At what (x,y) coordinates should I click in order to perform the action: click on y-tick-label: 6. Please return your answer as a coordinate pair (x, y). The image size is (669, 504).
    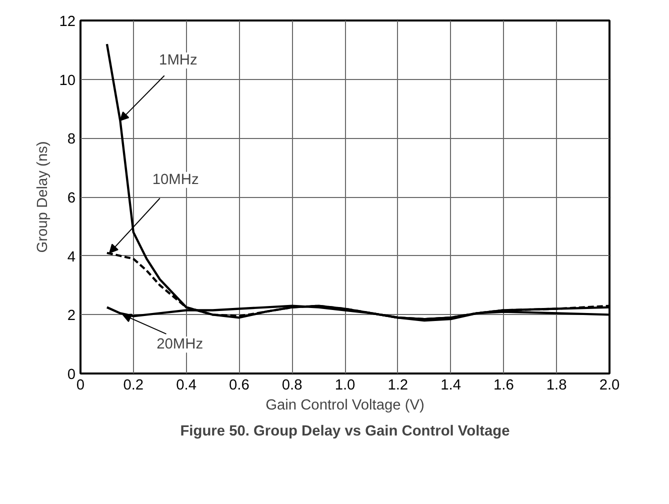
    Looking at the image, I should click on (71, 198).